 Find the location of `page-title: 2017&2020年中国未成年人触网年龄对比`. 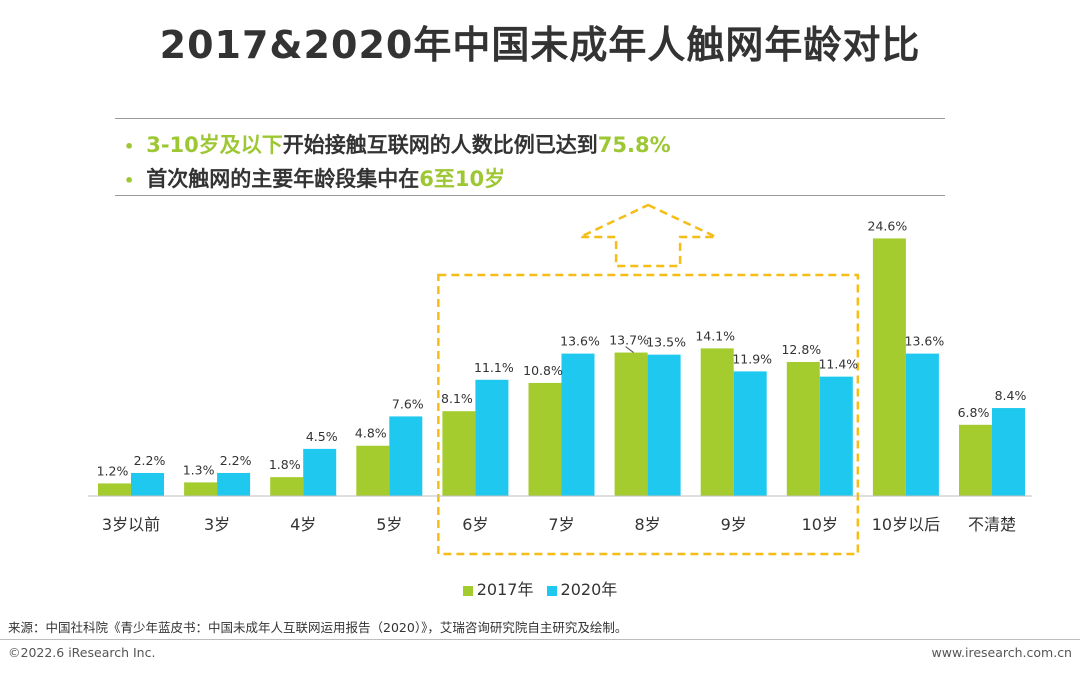

page-title: 2017&2020年中国未成年人触网年龄对比 is located at coordinates (540, 45).